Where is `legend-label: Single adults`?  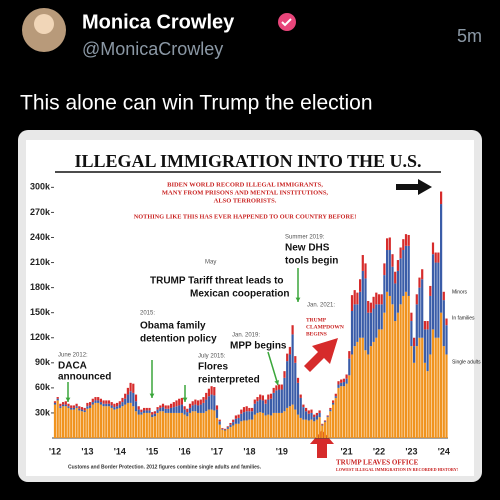 legend-label: Single adults is located at coordinates (466, 362).